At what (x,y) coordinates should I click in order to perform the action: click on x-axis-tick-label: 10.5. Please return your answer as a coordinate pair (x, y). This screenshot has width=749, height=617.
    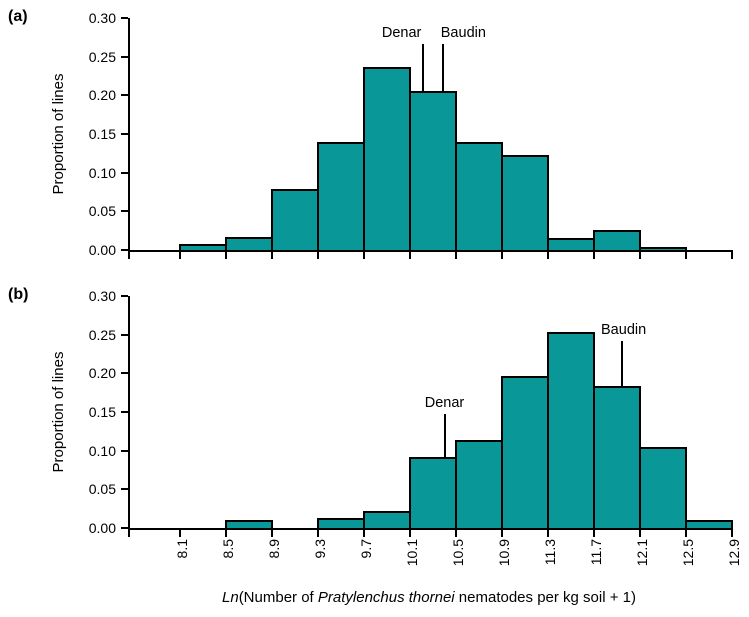
    Looking at the image, I should click on (458, 553).